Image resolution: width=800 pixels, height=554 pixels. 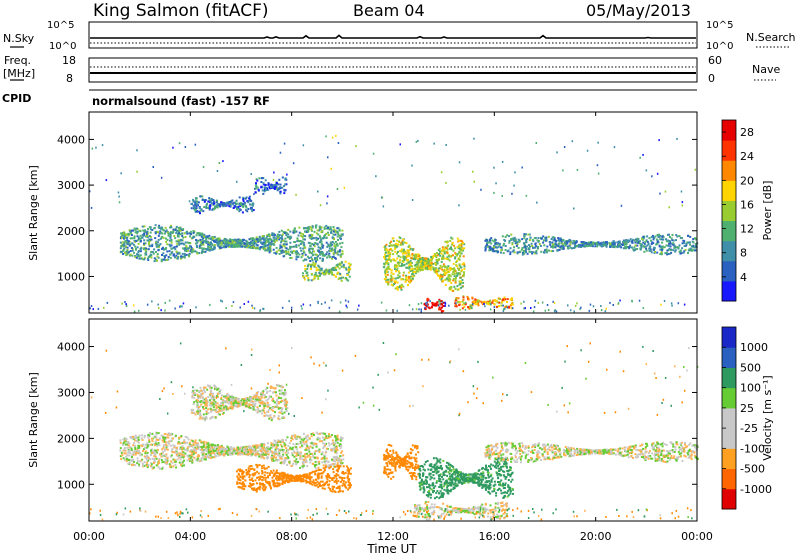 What do you see at coordinates (71, 276) in the screenshot?
I see `y-tick-label: 1000` at bounding box center [71, 276].